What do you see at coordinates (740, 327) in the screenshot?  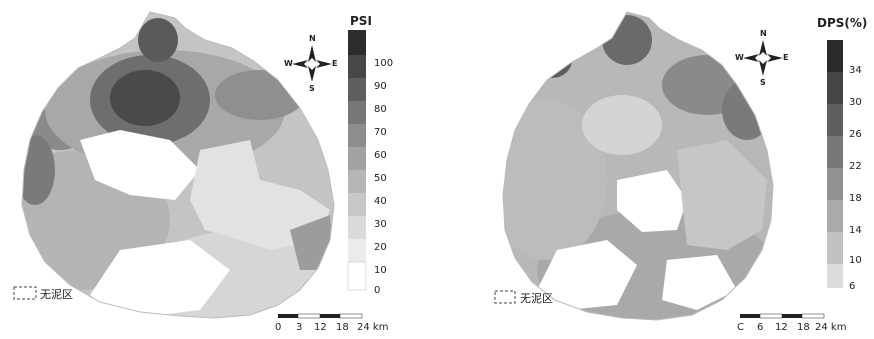 I see `scale-label: C` at bounding box center [740, 327].